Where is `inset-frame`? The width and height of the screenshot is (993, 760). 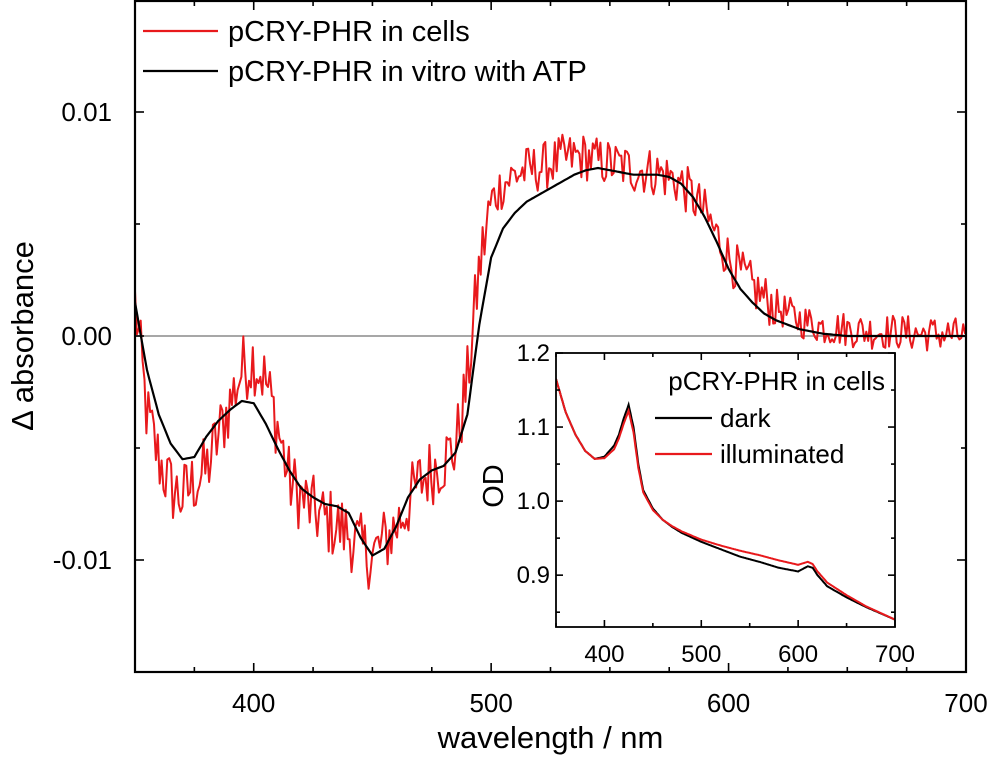 inset-frame is located at coordinates (725, 490).